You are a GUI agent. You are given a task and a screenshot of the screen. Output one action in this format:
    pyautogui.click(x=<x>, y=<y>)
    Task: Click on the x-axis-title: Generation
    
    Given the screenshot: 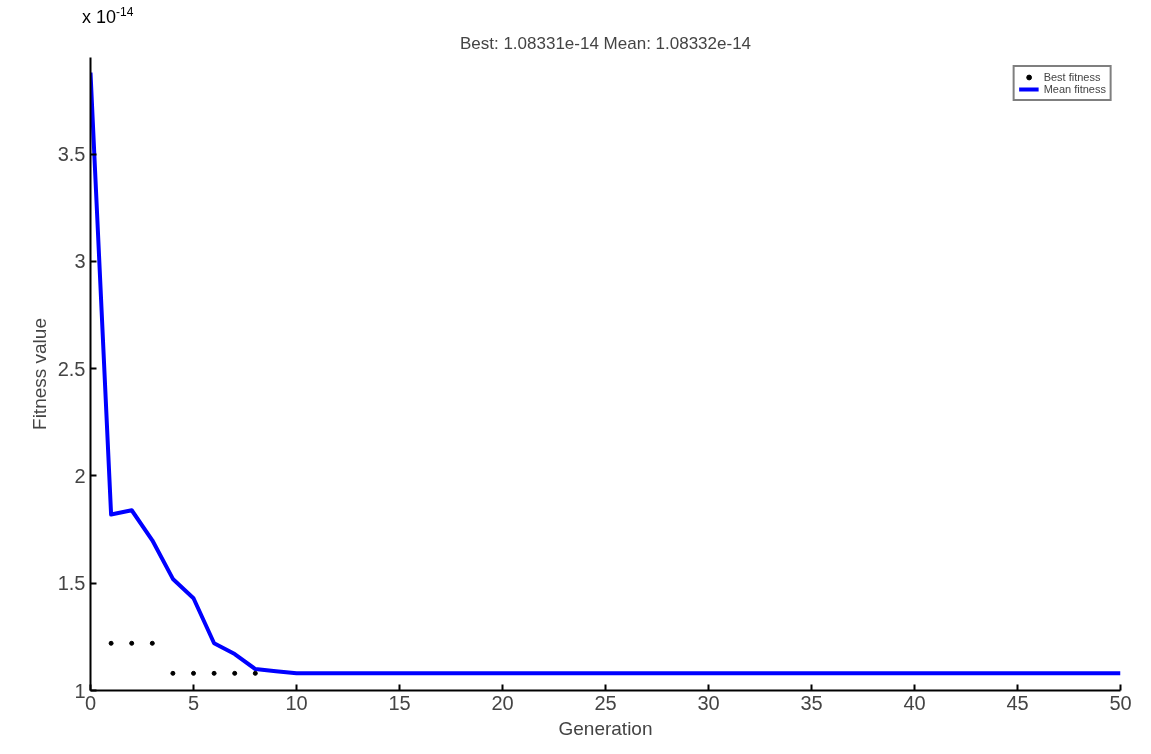 What is the action you would take?
    pyautogui.click(x=605, y=728)
    